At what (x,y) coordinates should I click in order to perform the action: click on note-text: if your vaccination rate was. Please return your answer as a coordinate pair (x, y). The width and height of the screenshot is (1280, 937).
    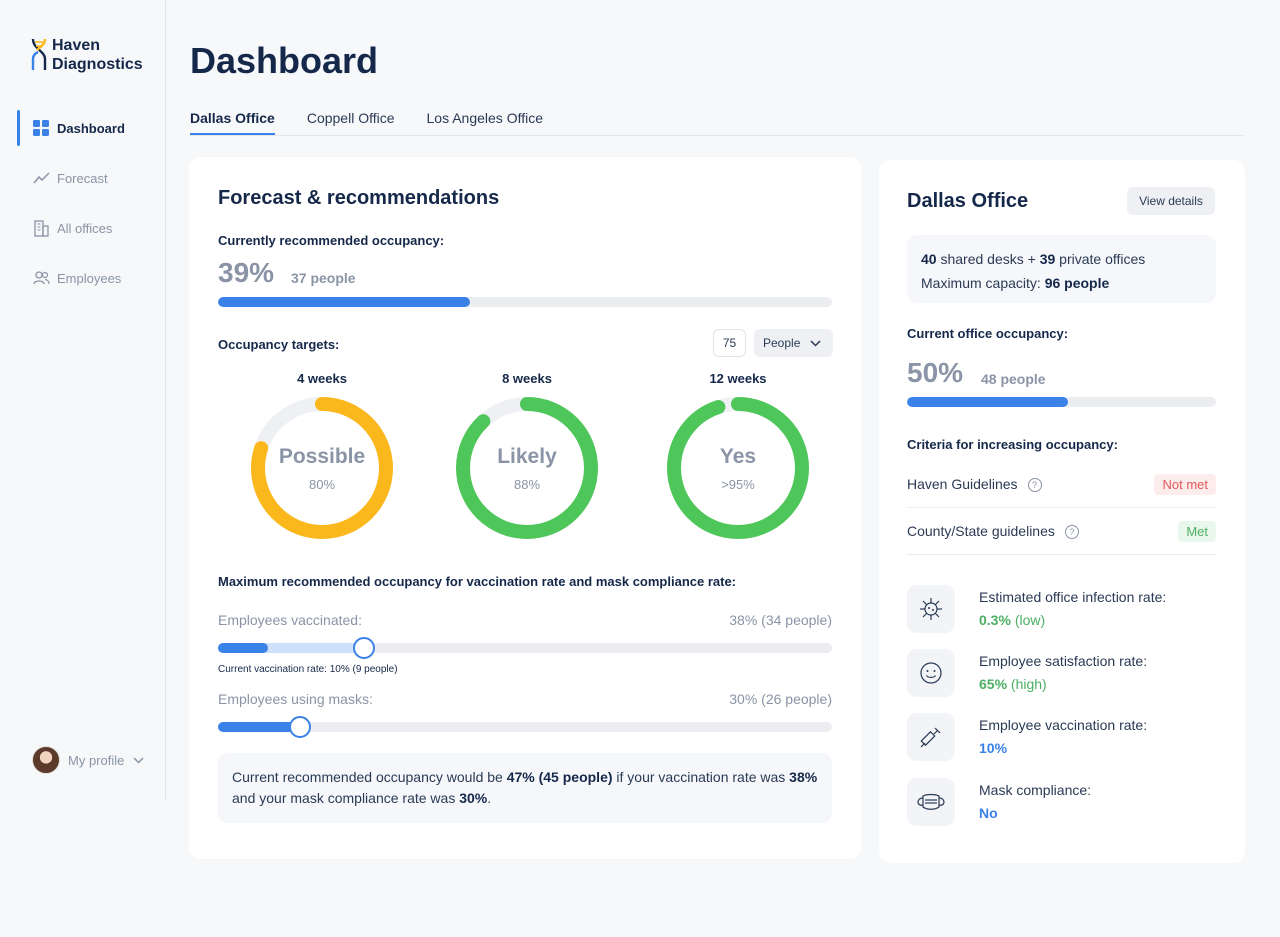
    Looking at the image, I should click on (701, 777).